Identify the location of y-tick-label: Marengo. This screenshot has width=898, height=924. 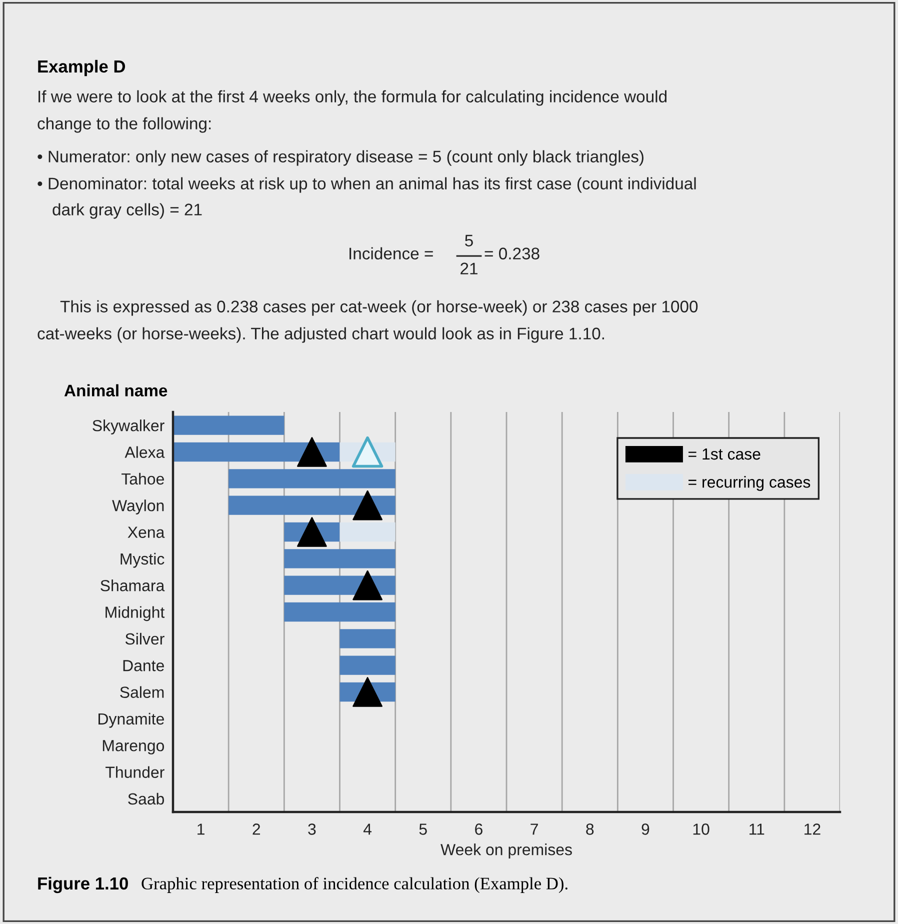
(133, 747).